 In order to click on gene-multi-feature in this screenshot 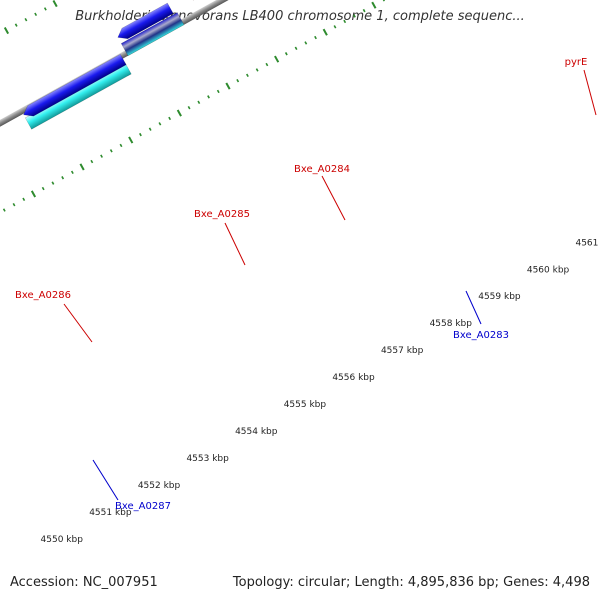, I will do `click(152, 34)`.